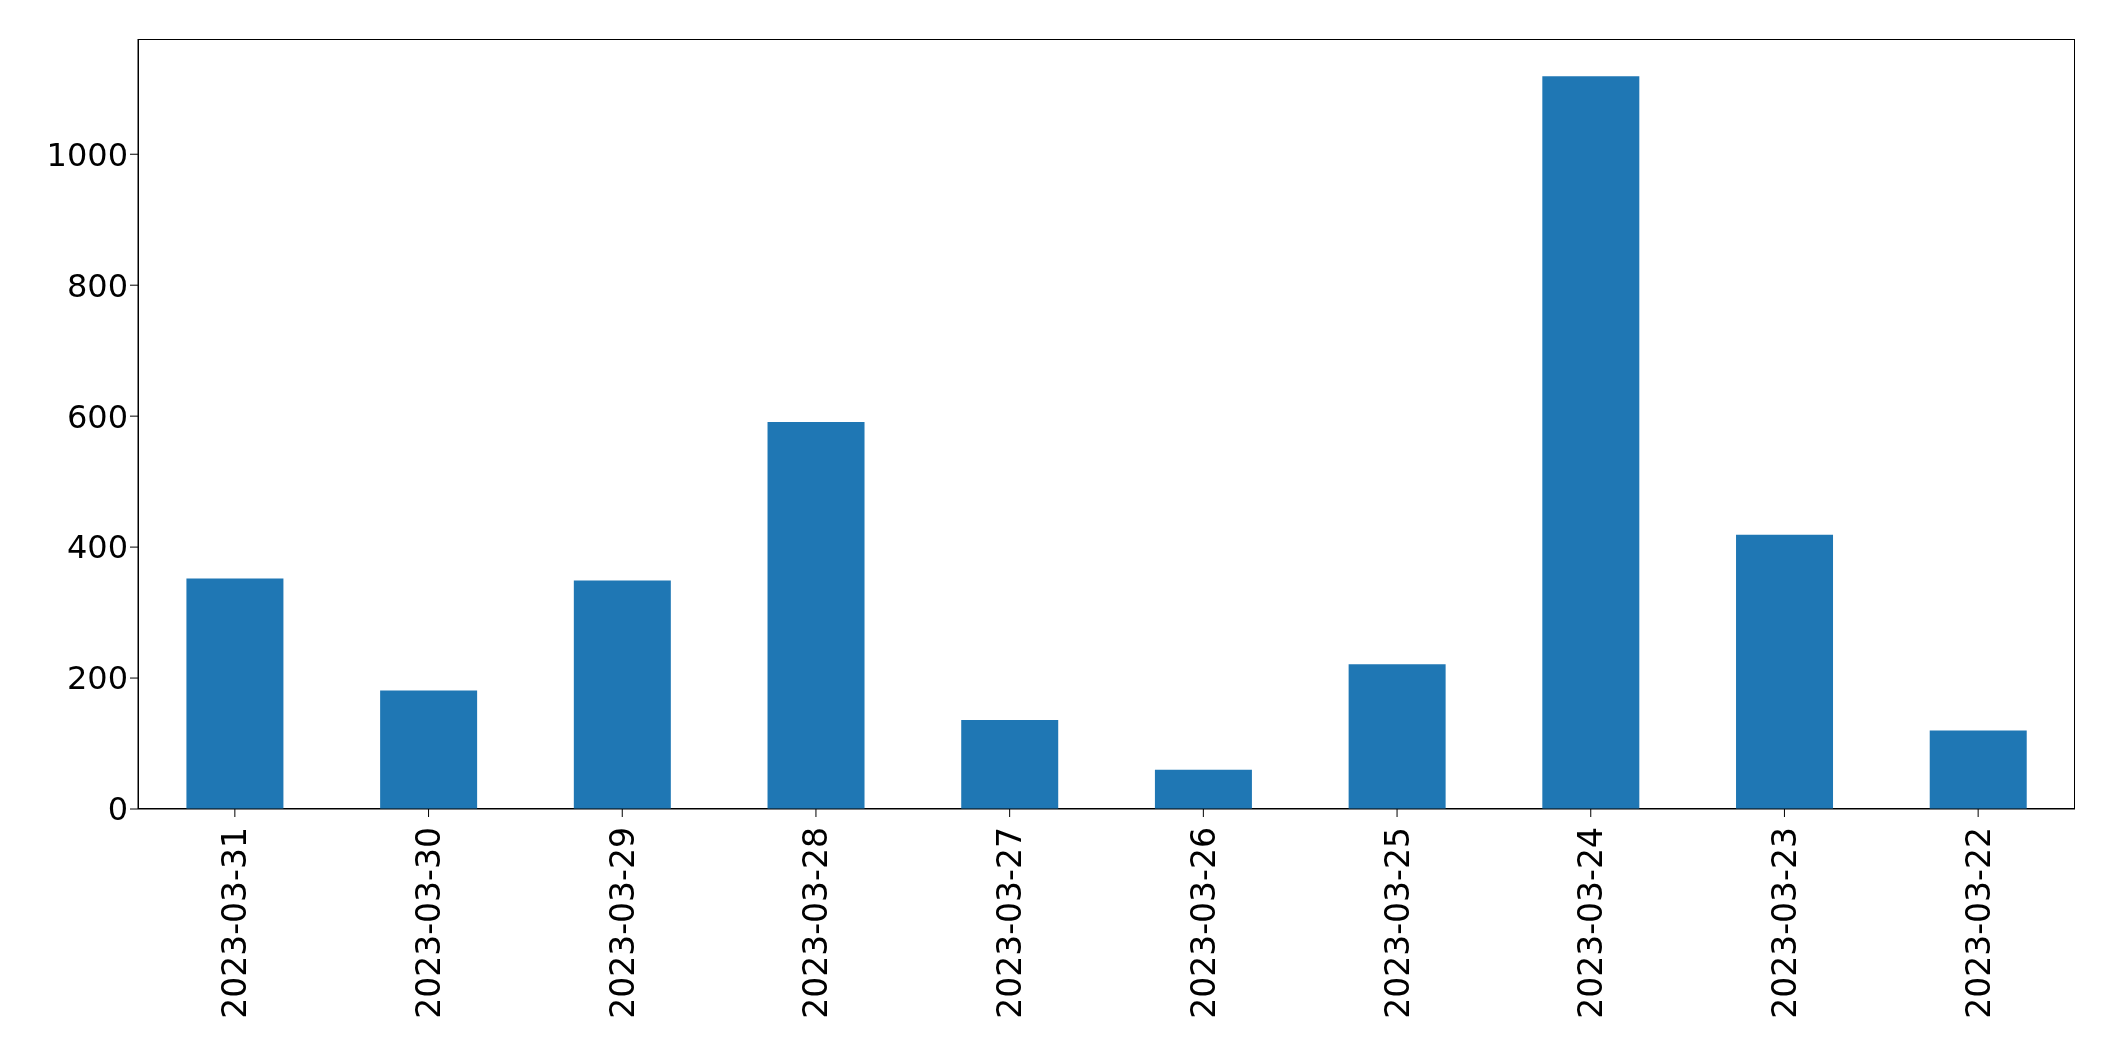 The height and width of the screenshot is (1061, 2115). What do you see at coordinates (97, 547) in the screenshot?
I see `y-tick-label: 400` at bounding box center [97, 547].